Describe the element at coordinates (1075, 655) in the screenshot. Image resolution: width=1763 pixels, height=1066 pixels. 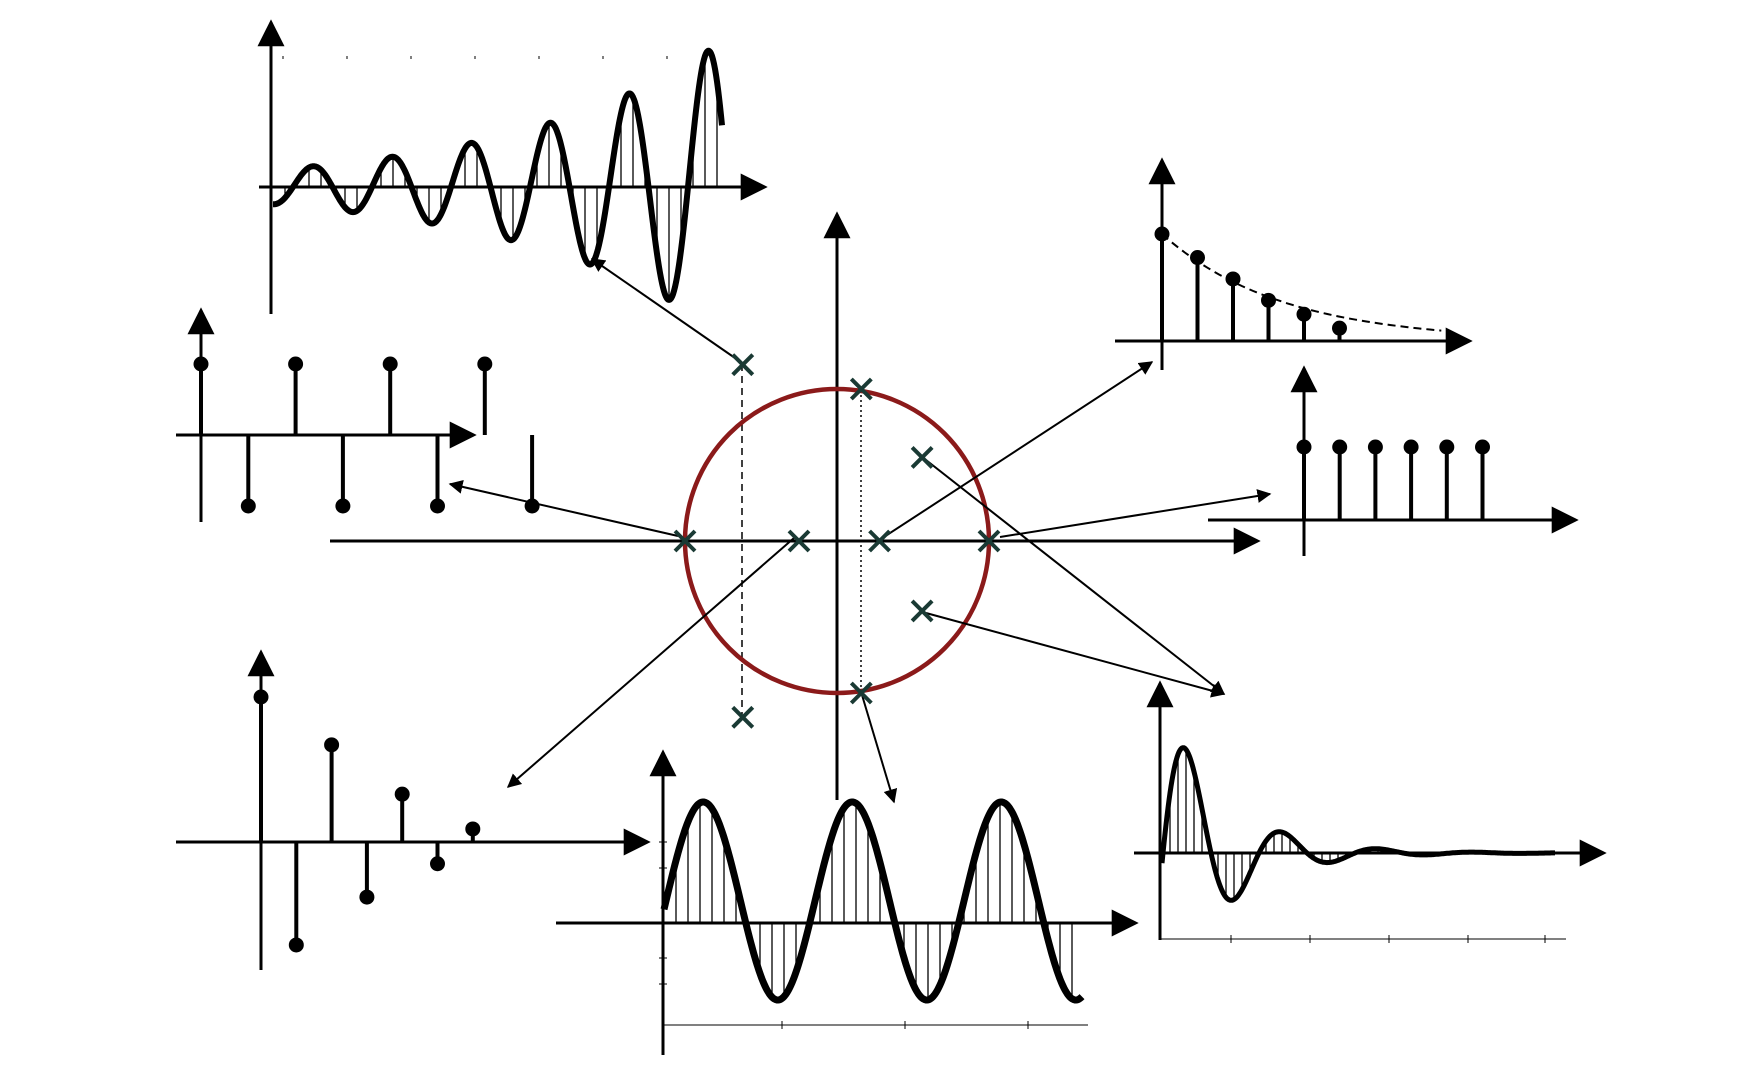
I see `arrow-inside-lower-to-damped` at that location.